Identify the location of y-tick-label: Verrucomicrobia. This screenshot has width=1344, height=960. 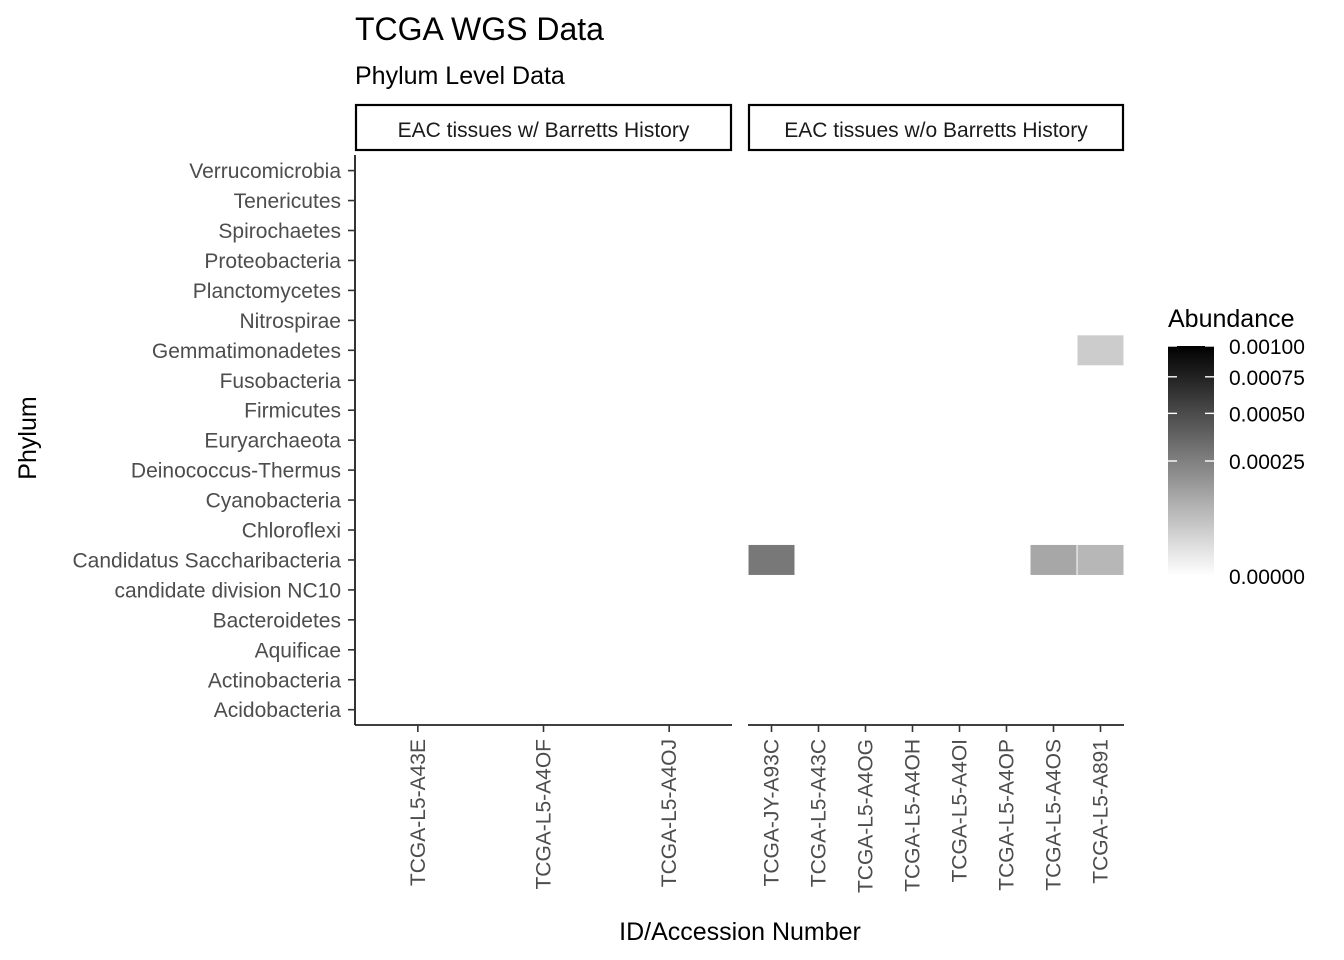
(265, 171).